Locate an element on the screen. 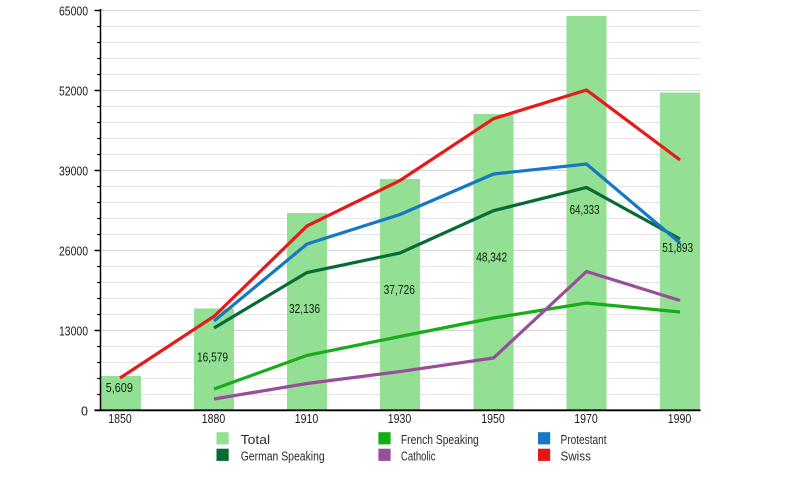 The height and width of the screenshot is (500, 800). svg-text: Catholic is located at coordinates (418, 456).